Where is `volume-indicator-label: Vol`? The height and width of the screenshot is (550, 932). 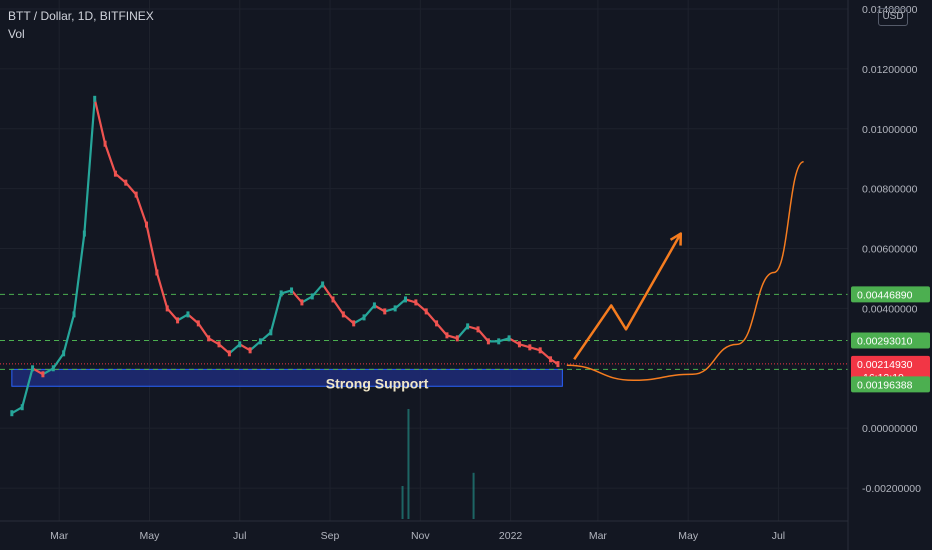 volume-indicator-label: Vol is located at coordinates (16, 34).